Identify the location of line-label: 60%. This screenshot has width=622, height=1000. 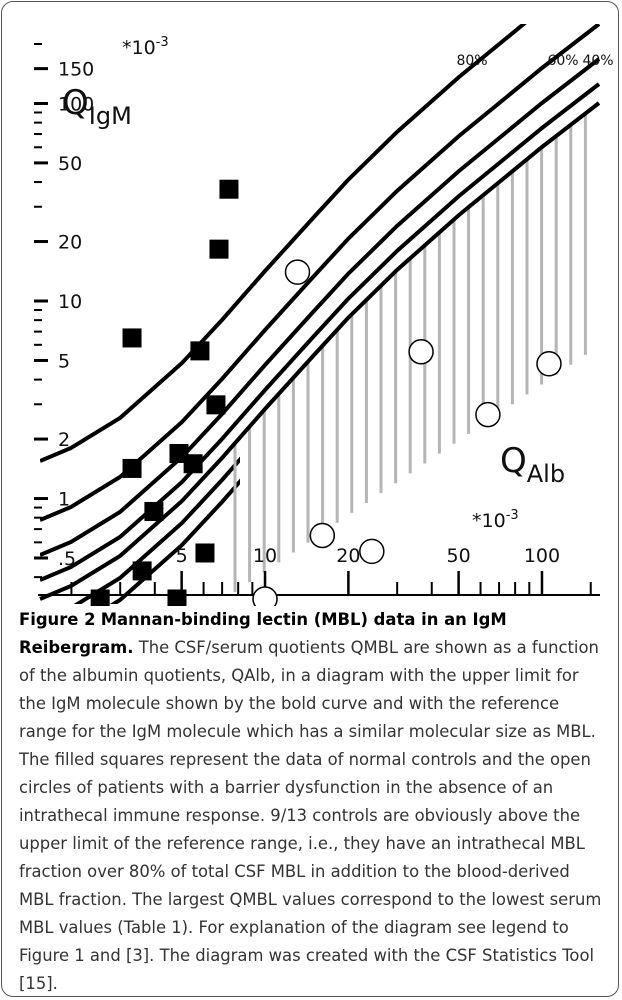
(562, 61).